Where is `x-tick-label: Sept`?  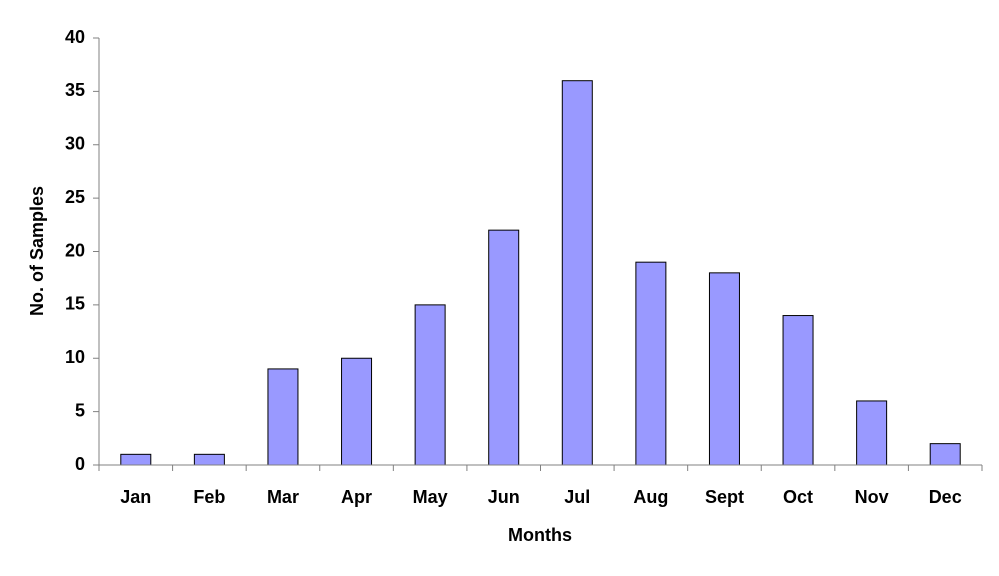 x-tick-label: Sept is located at coordinates (724, 497).